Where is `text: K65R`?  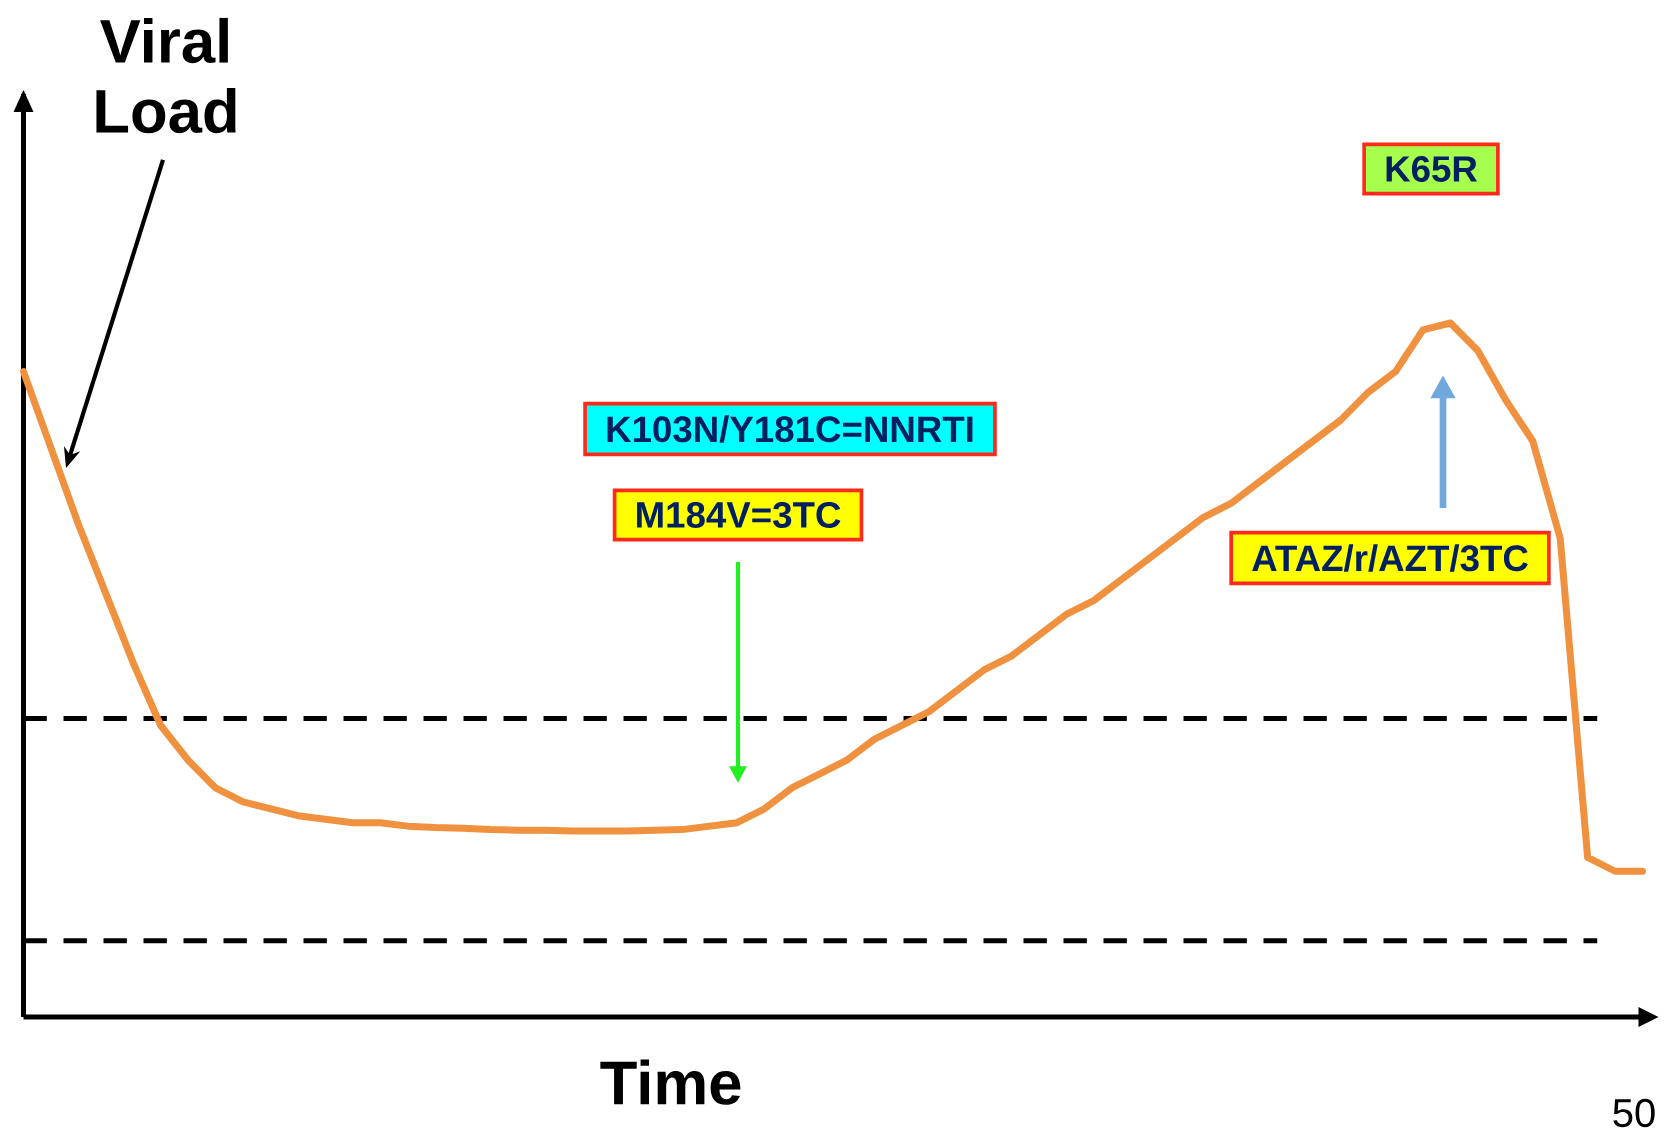
text: K65R is located at coordinates (1432, 168).